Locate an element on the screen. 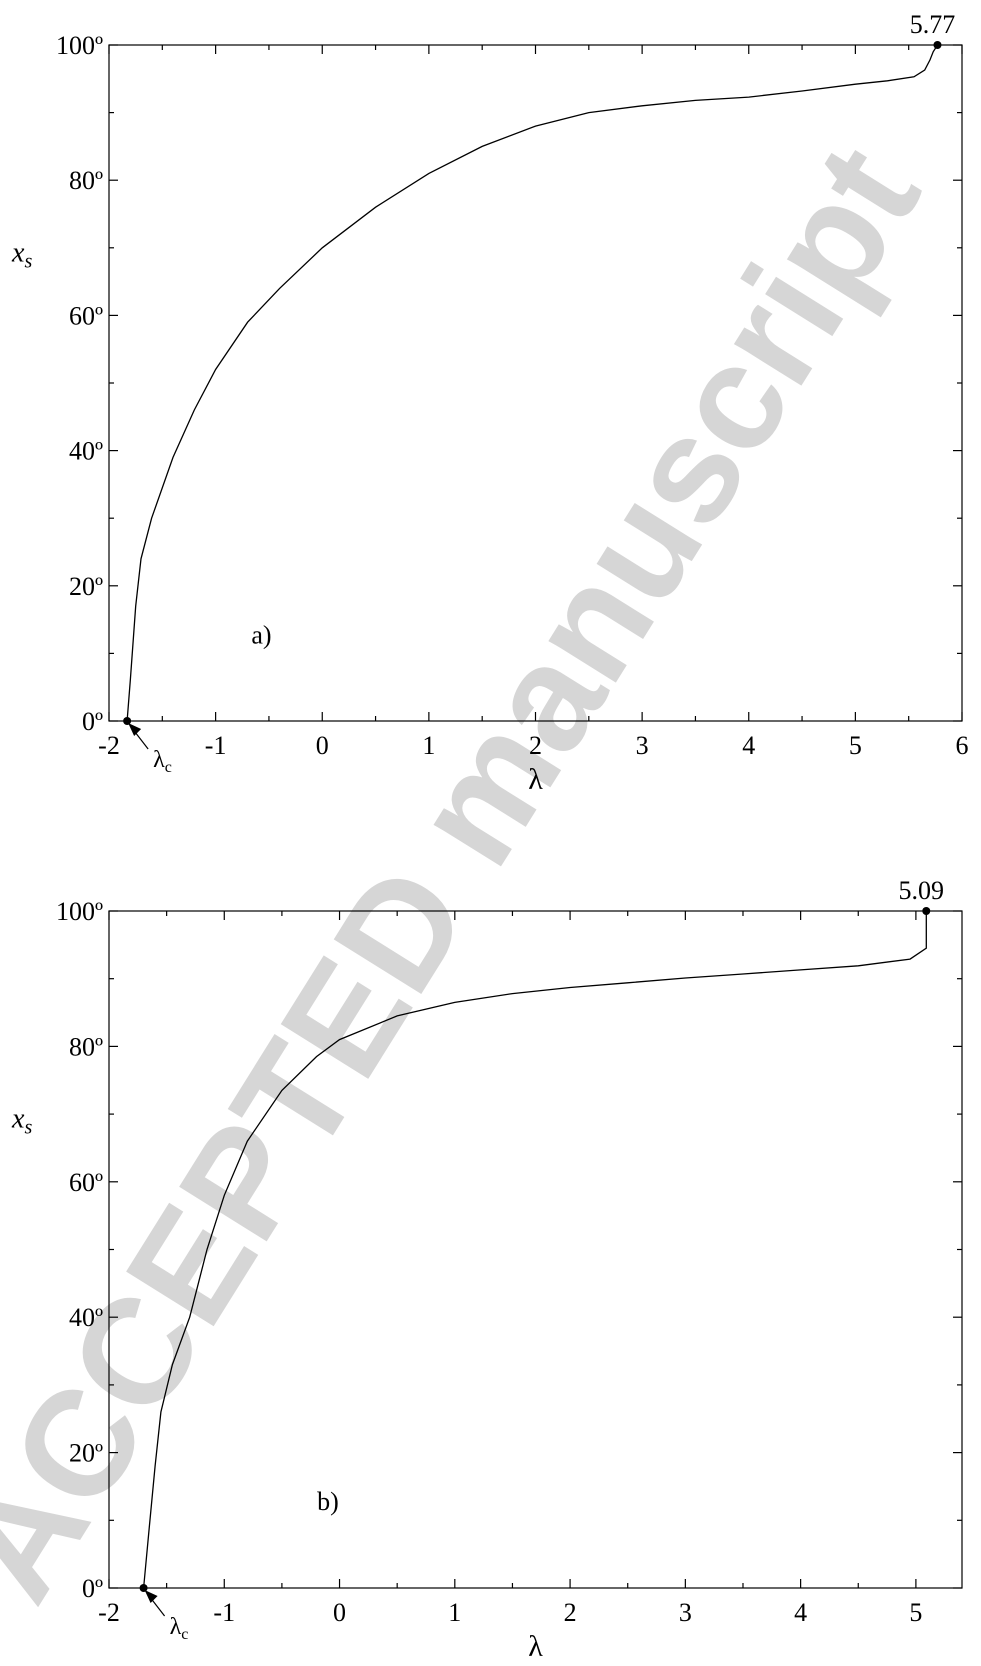  panel-label: a) is located at coordinates (261, 634).